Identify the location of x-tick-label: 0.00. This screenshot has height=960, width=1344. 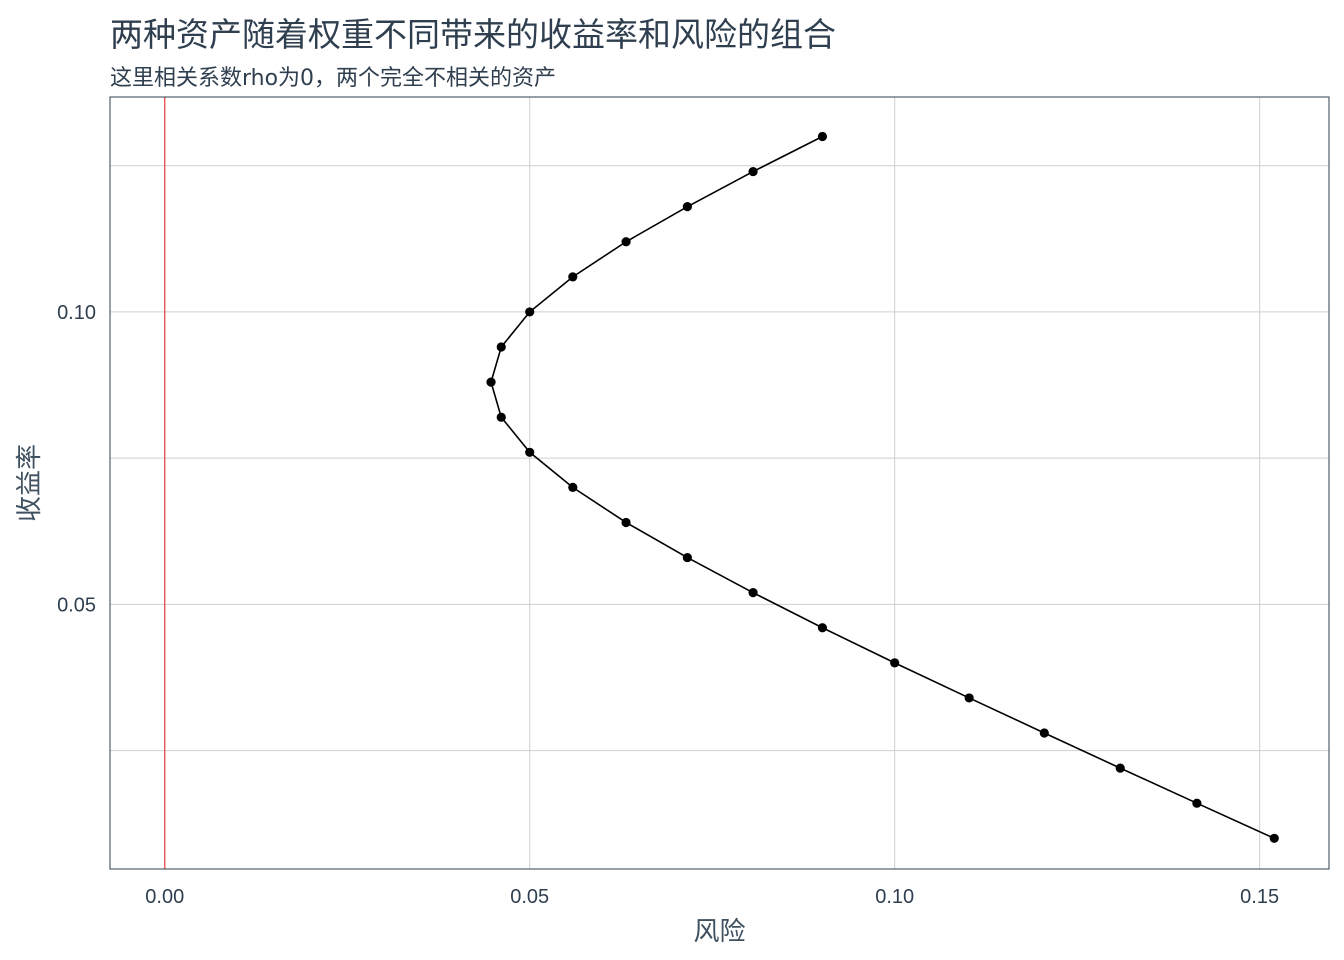
(164, 897).